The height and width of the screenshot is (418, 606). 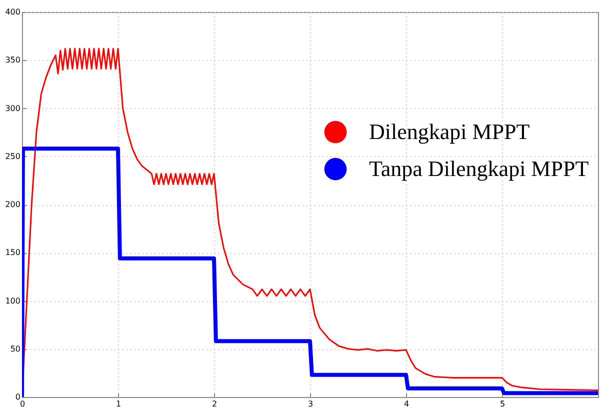 I want to click on x-tick-label: 4, so click(x=407, y=404).